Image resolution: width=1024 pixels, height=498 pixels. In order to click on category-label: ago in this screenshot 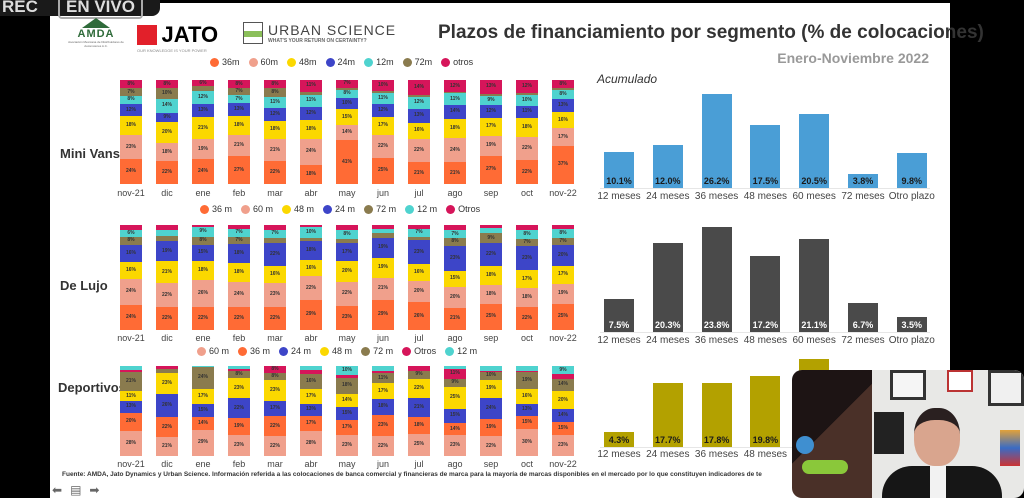, I will do `click(455, 464)`.